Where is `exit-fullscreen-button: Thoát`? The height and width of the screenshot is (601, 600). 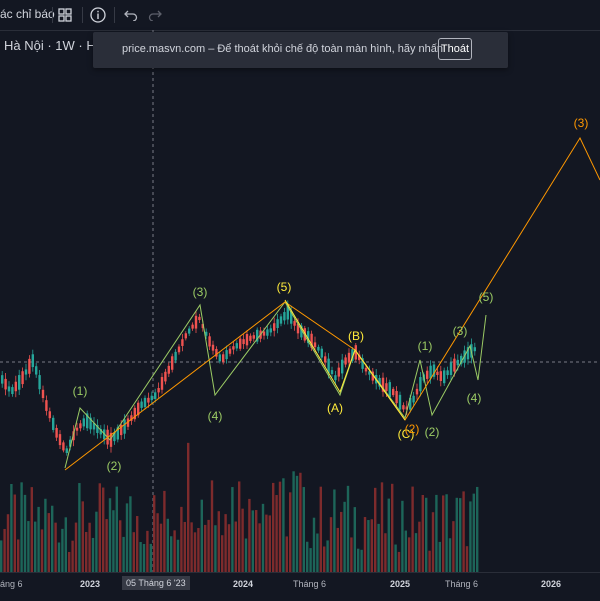 exit-fullscreen-button: Thoát is located at coordinates (455, 49).